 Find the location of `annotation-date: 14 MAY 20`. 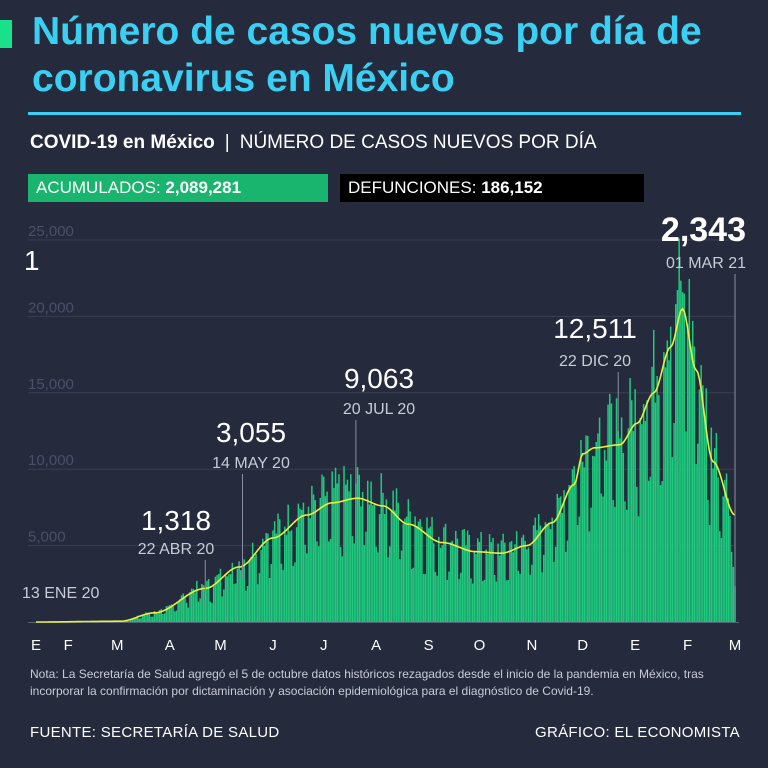

annotation-date: 14 MAY 20 is located at coordinates (251, 463).